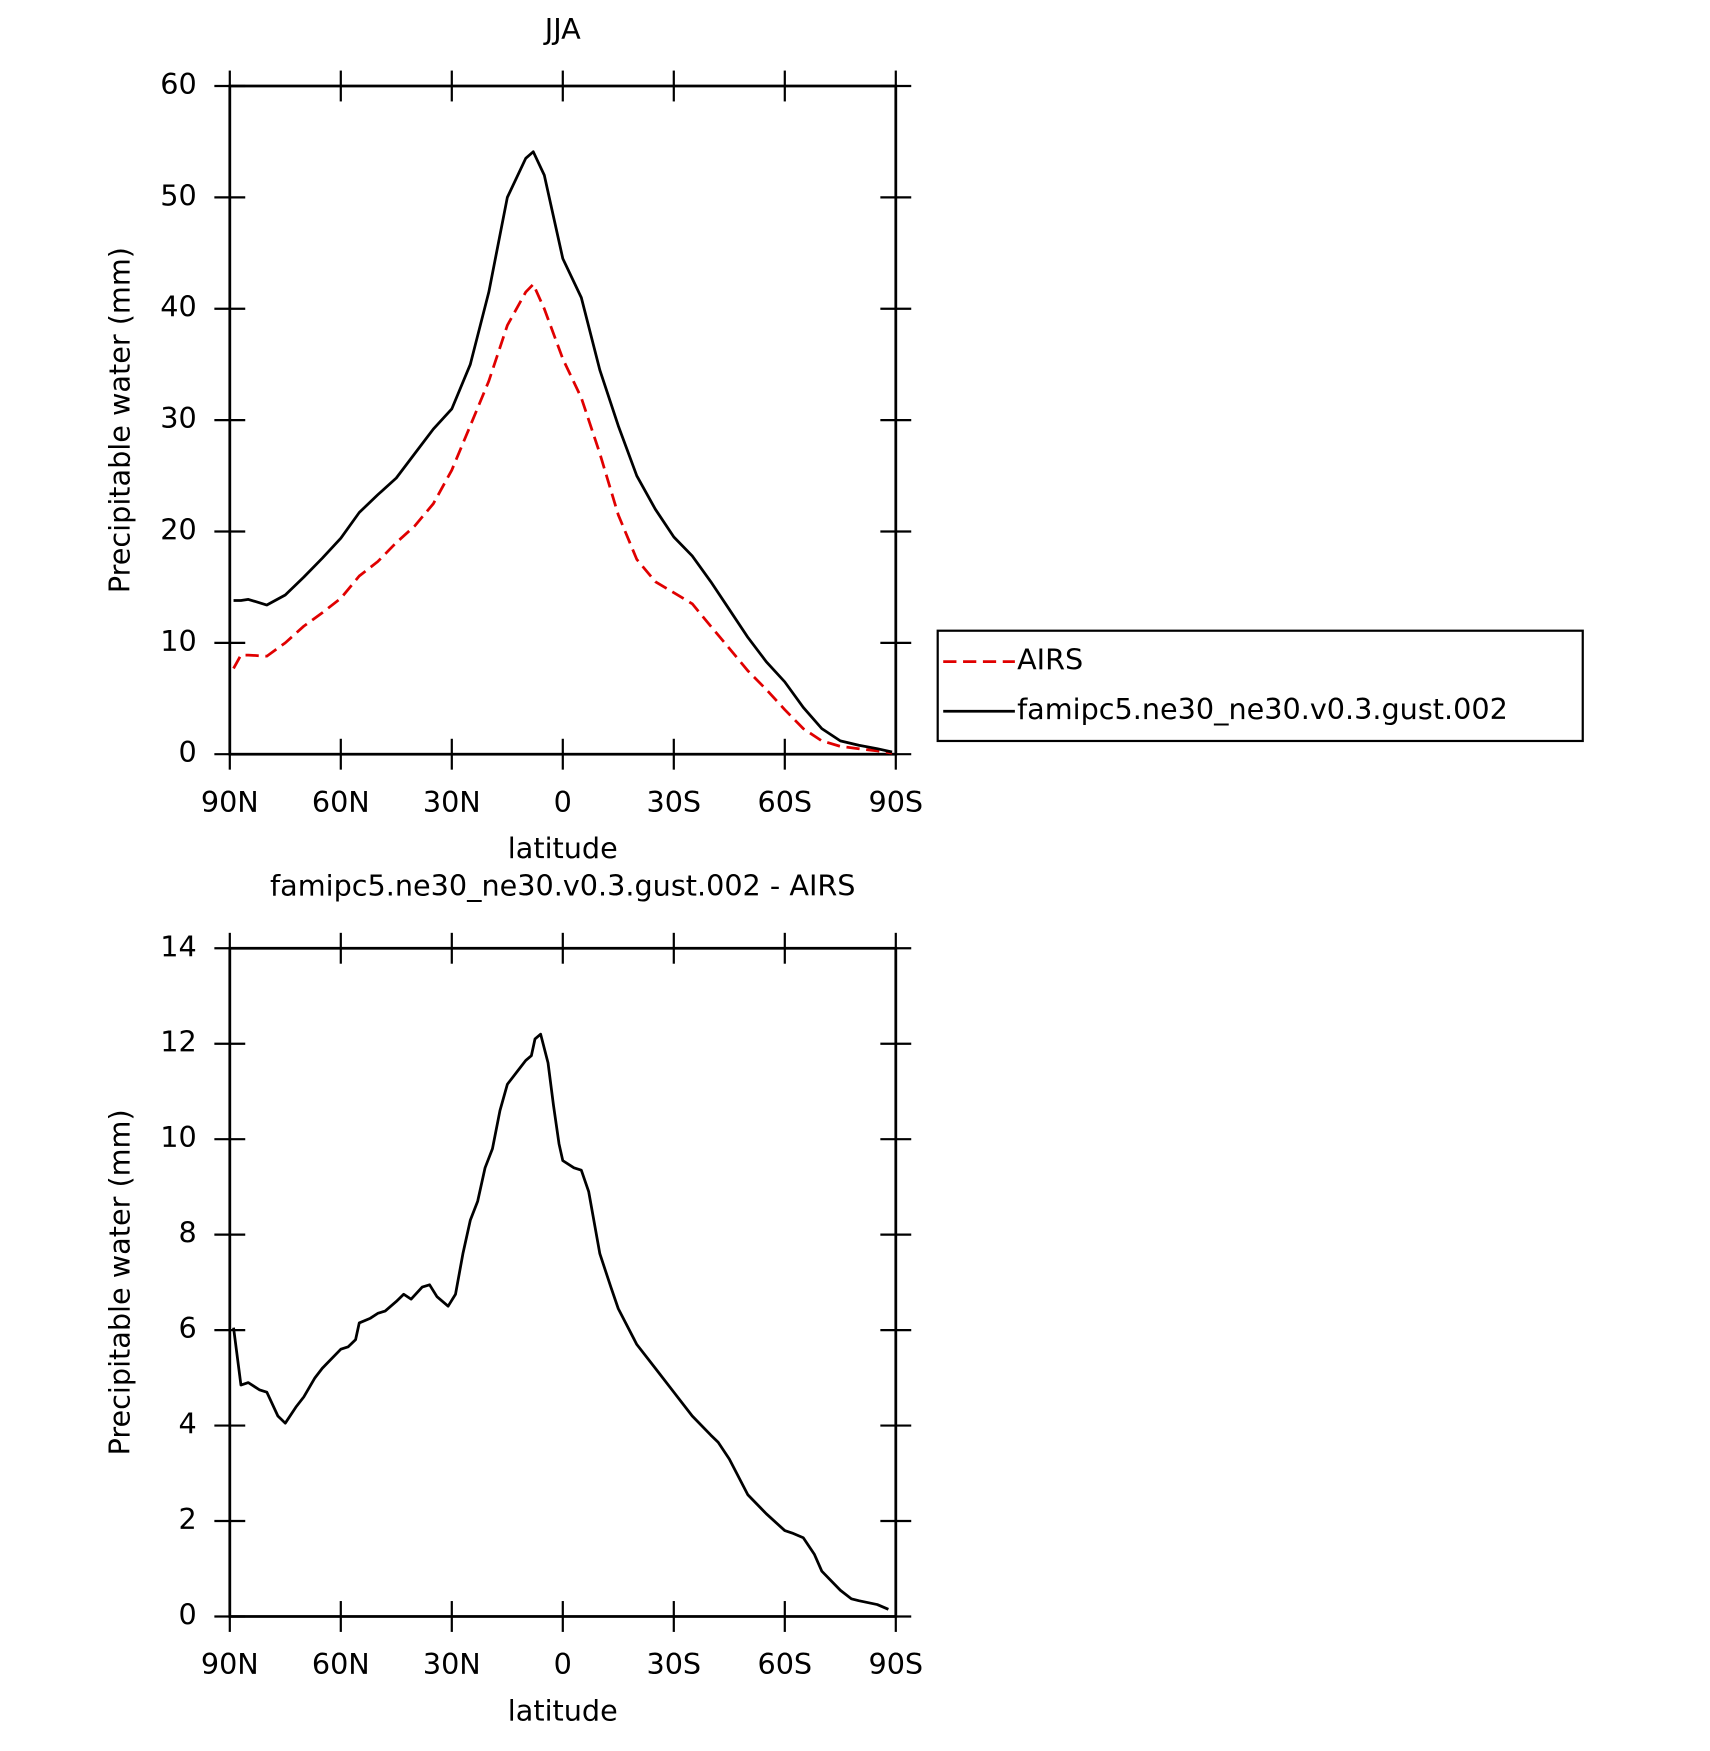 This screenshot has height=1751, width=1710. What do you see at coordinates (1260, 686) in the screenshot?
I see `legend-box` at bounding box center [1260, 686].